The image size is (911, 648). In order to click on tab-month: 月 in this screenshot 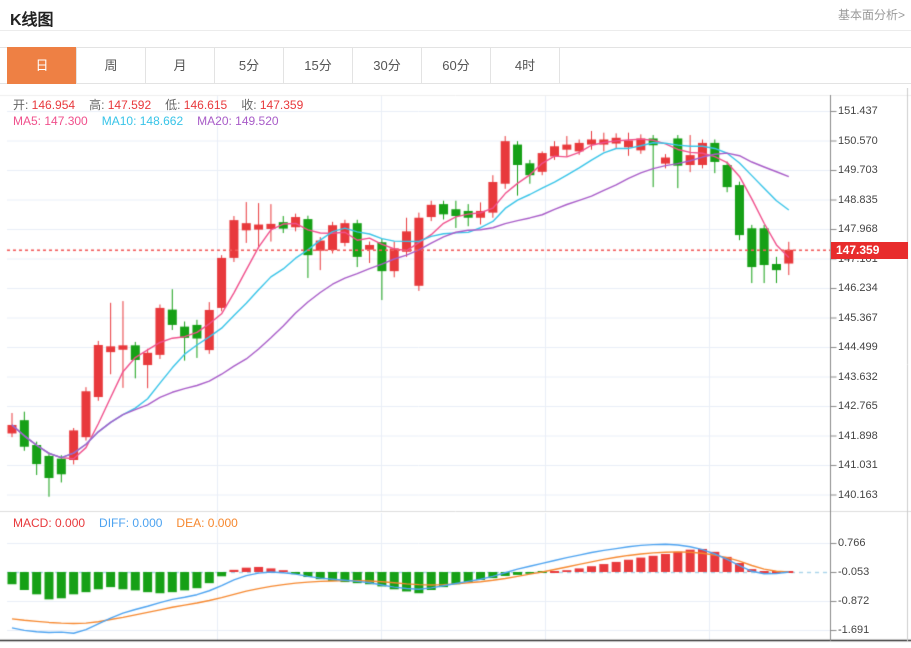, I will do `click(180, 65)`.